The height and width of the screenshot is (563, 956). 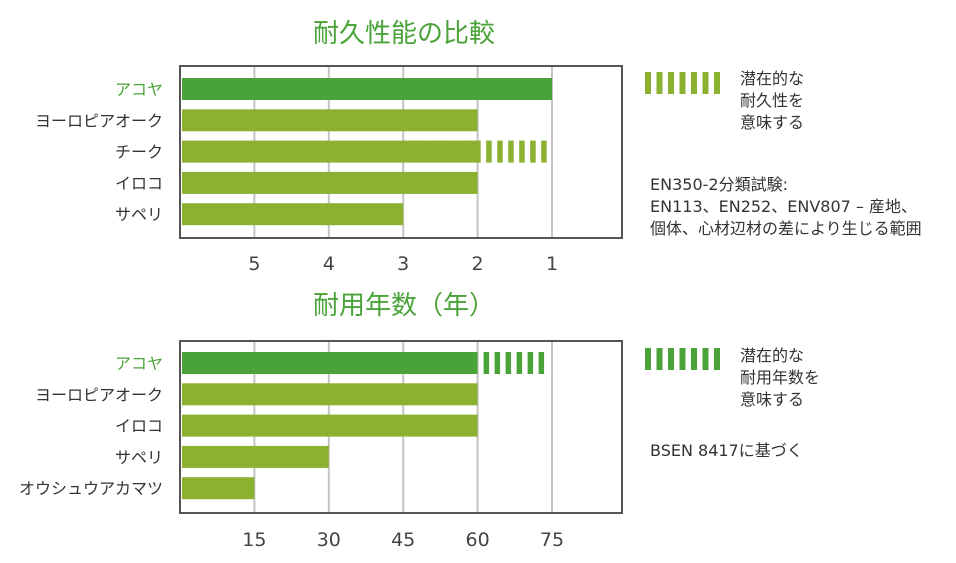 I want to click on plot-frame-durability, so click(x=401, y=152).